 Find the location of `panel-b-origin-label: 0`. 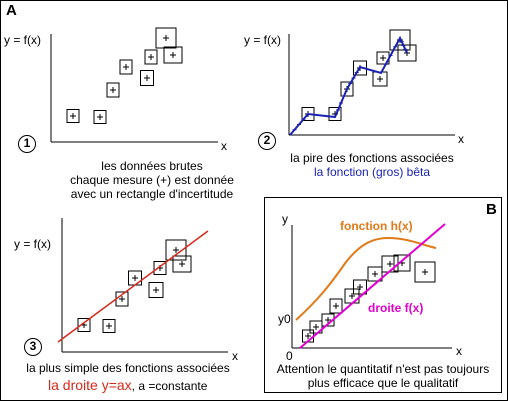

panel-b-origin-label: 0 is located at coordinates (289, 356).